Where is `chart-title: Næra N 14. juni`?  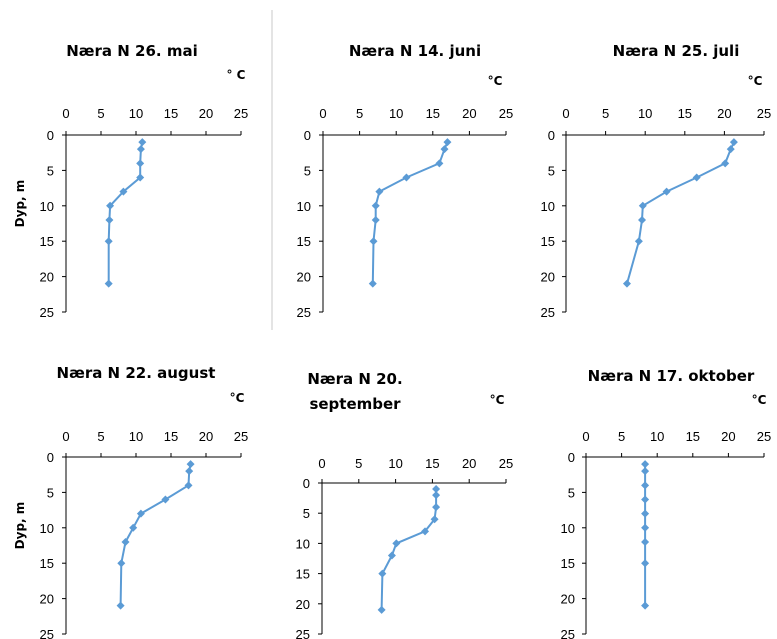
chart-title: Næra N 14. juni is located at coordinates (415, 51).